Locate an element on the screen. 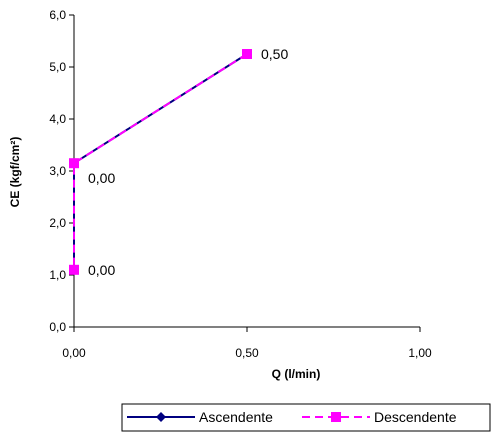 This screenshot has height=432, width=491. data-label: 0,50 is located at coordinates (274, 54).